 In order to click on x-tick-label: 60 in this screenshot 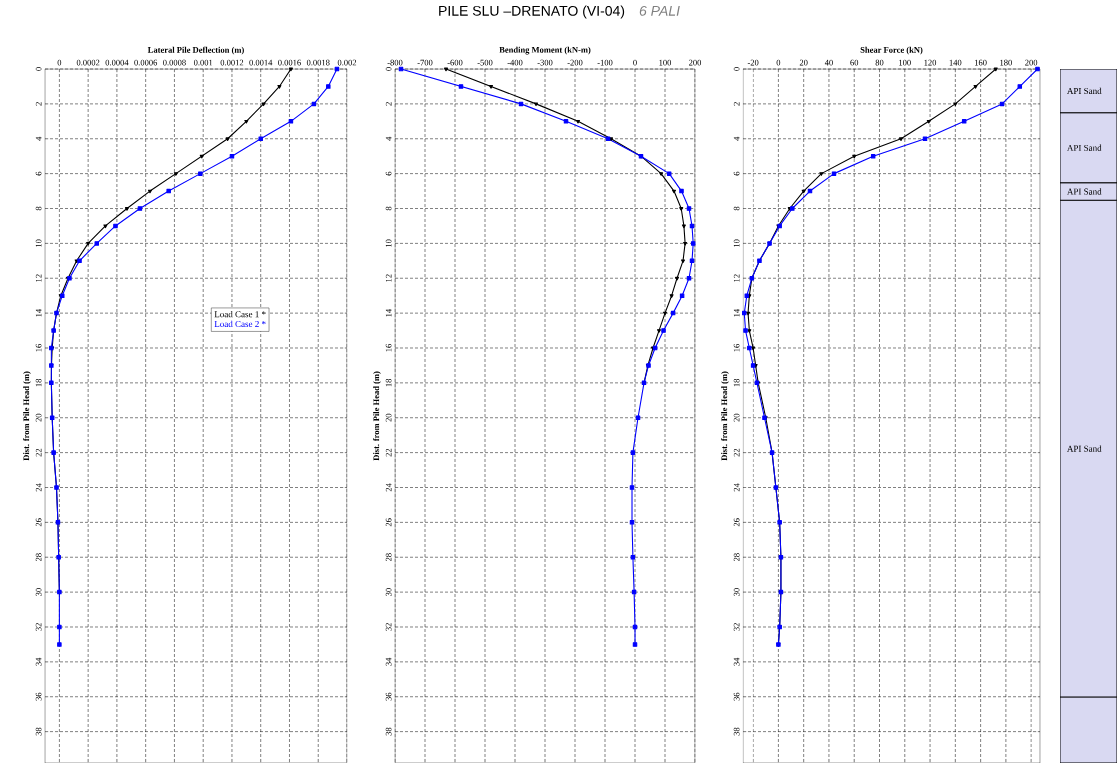, I will do `click(854, 62)`.